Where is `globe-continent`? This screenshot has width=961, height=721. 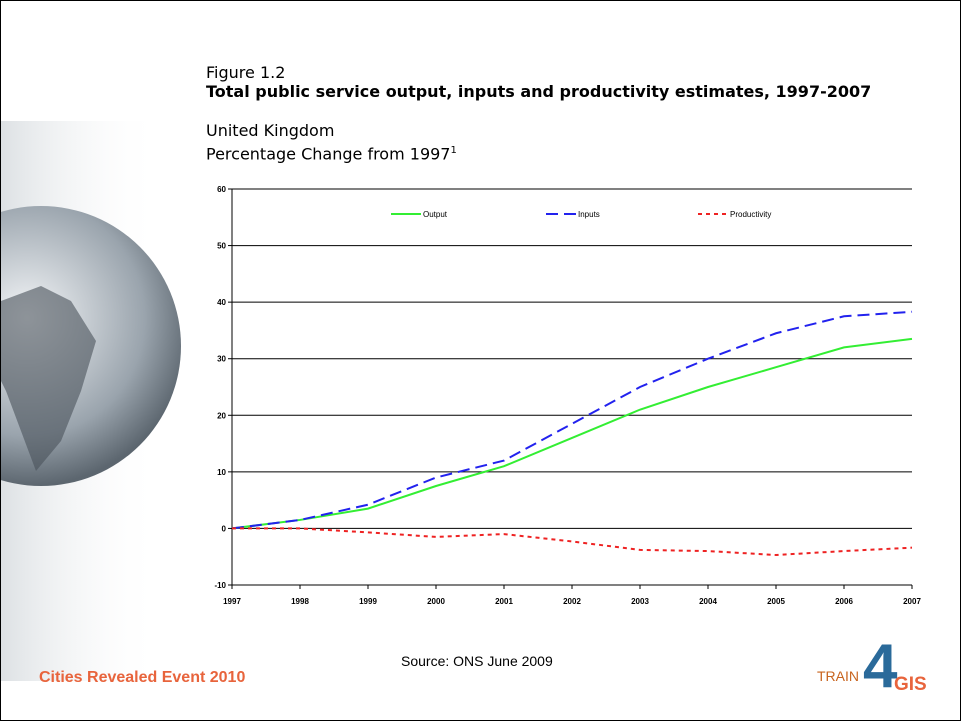
globe-continent is located at coordinates (48, 378).